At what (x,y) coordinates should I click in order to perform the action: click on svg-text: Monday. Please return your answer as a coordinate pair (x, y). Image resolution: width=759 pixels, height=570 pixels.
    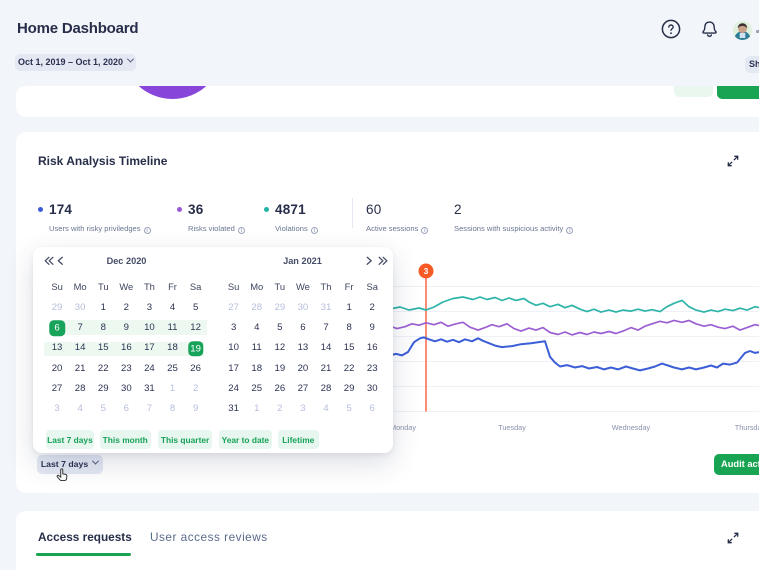
    Looking at the image, I should click on (403, 427).